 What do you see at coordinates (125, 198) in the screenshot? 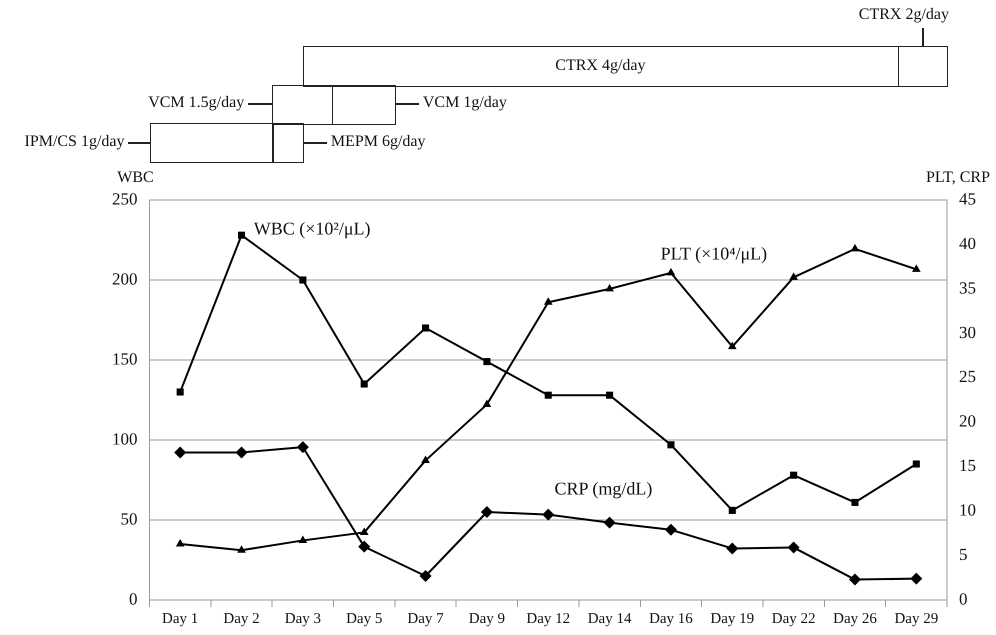
I see `y-tick-label: 250` at bounding box center [125, 198].